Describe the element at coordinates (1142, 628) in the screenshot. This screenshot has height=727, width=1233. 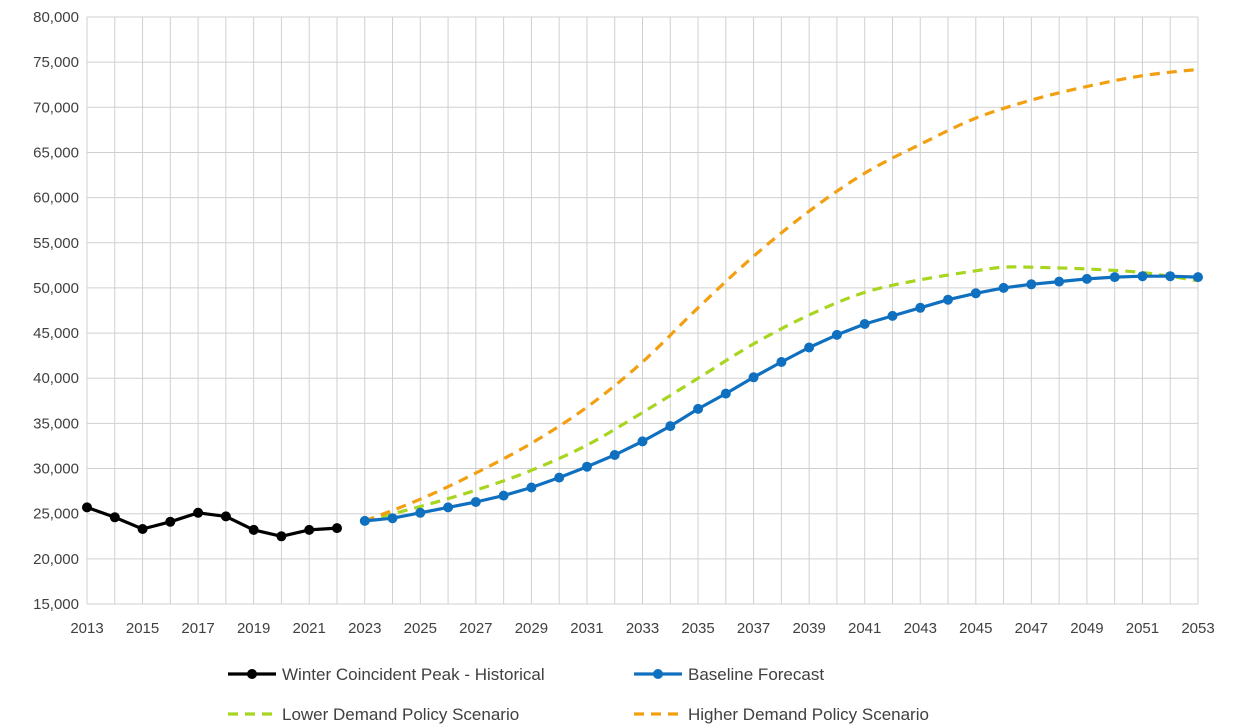
I see `x-tick-label: 2051` at that location.